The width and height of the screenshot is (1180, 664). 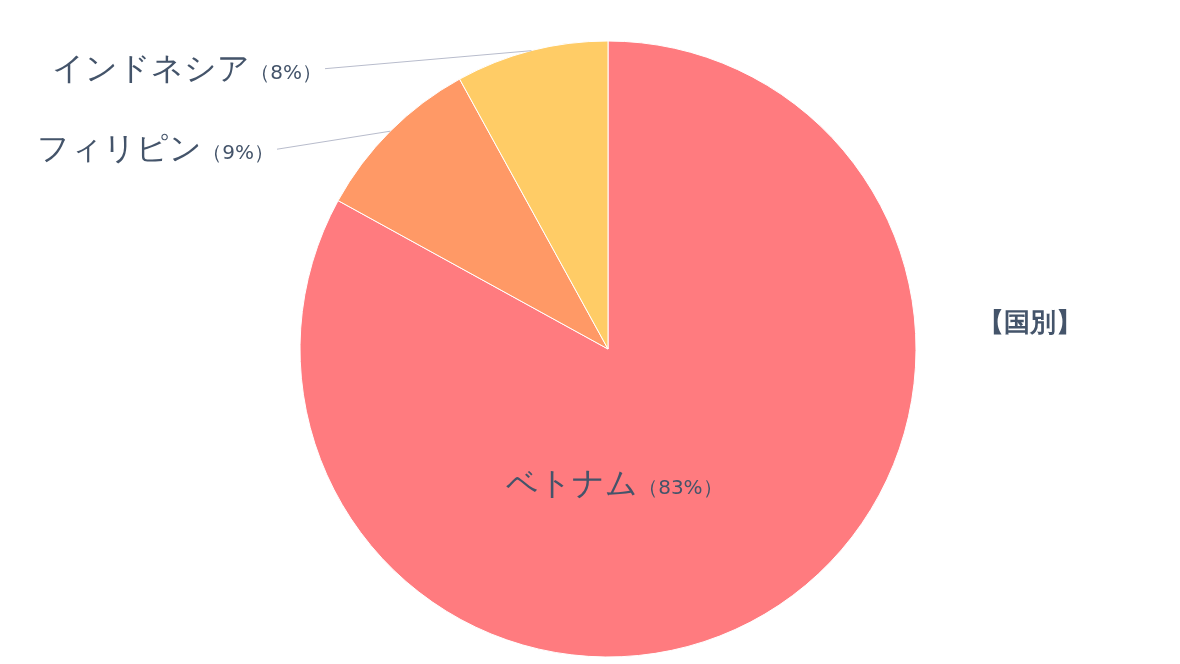 What do you see at coordinates (120, 148) in the screenshot?
I see `slice-label: フィリピン` at bounding box center [120, 148].